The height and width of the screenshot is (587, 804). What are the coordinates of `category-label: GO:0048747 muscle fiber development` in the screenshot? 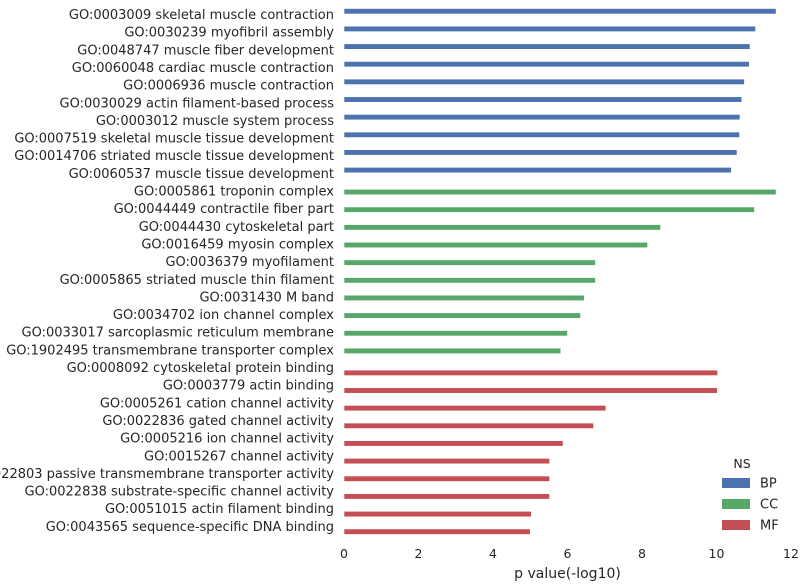 It's located at (205, 50).